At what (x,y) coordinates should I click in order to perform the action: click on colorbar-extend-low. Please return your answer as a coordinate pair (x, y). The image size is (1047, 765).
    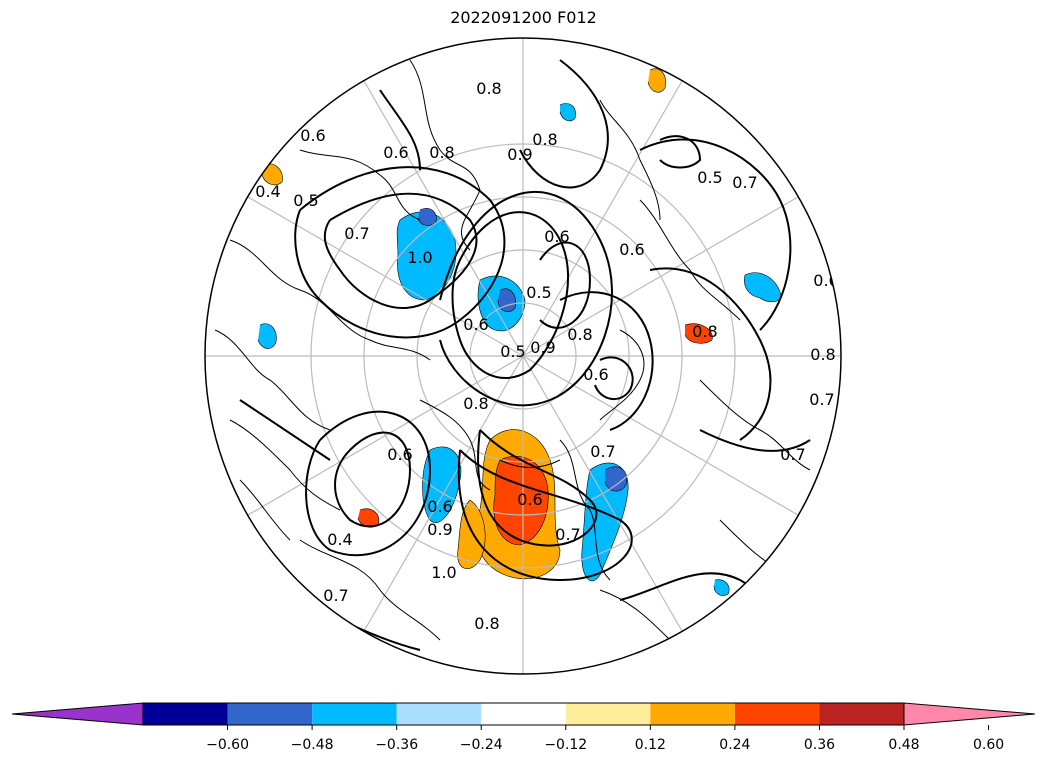
    Looking at the image, I should click on (77, 714).